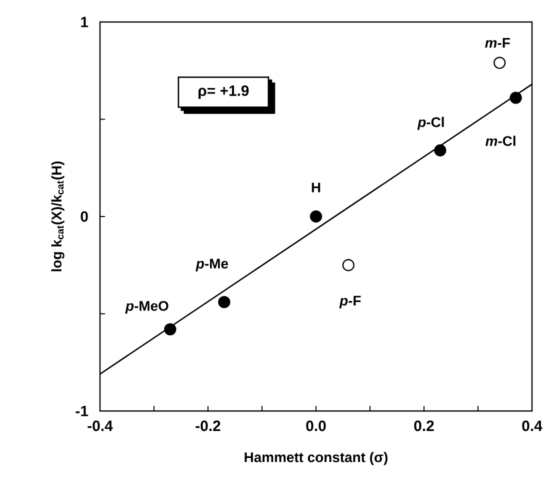 This screenshot has height=497, width=556. I want to click on x-tick-label: -0.2, so click(208, 426).